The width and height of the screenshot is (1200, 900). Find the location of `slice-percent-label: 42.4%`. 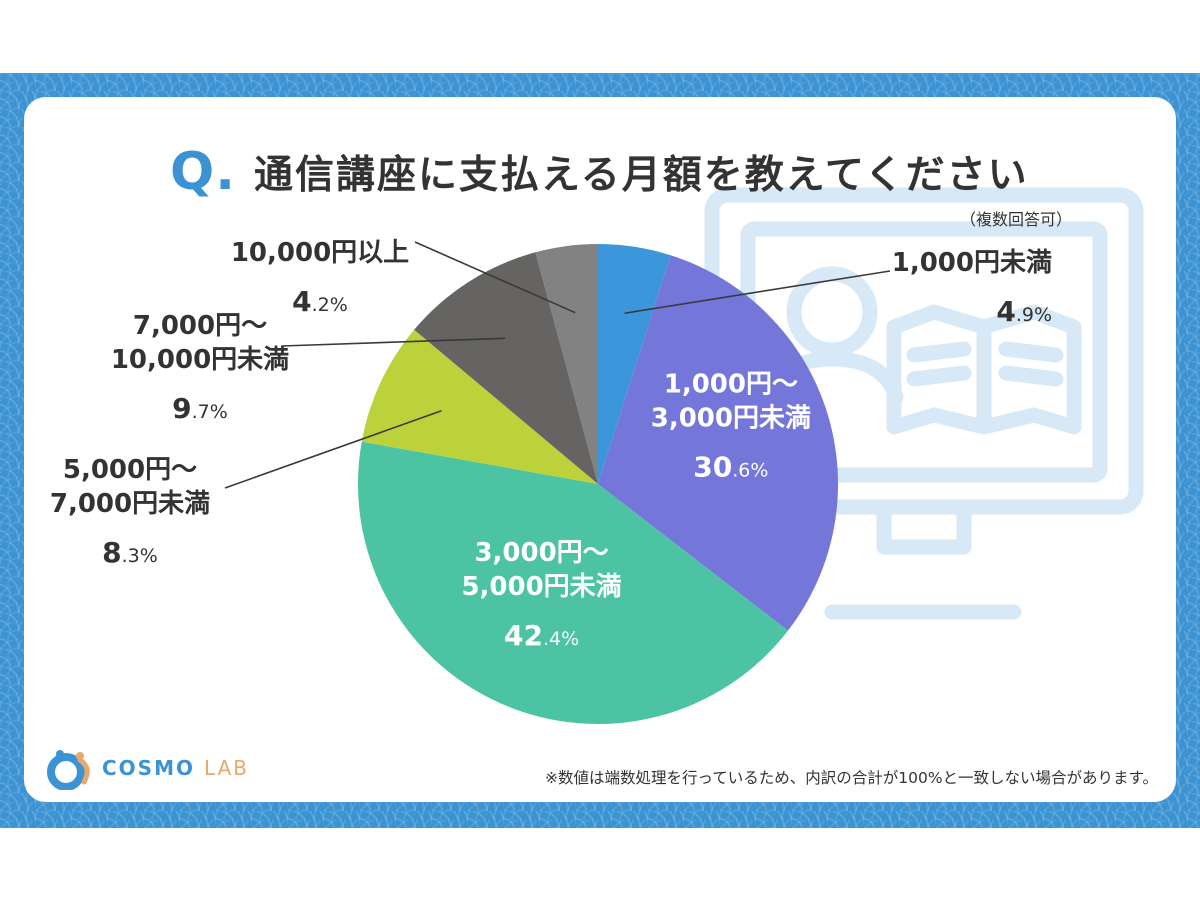

slice-percent-label: 42.4% is located at coordinates (541, 635).